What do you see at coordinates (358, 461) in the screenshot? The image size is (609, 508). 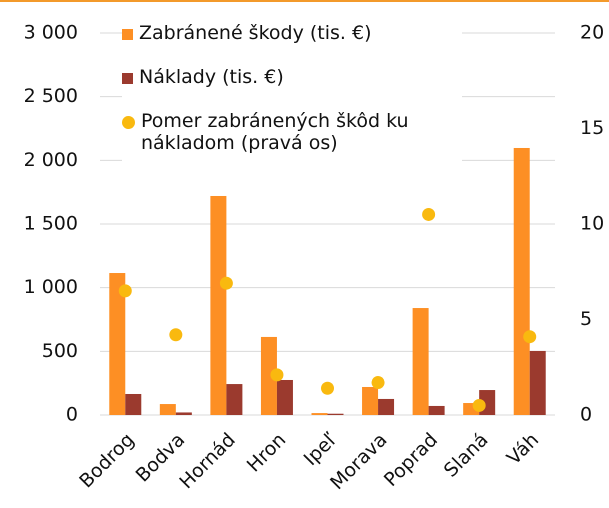 I see `x-tick-label: Morava` at bounding box center [358, 461].